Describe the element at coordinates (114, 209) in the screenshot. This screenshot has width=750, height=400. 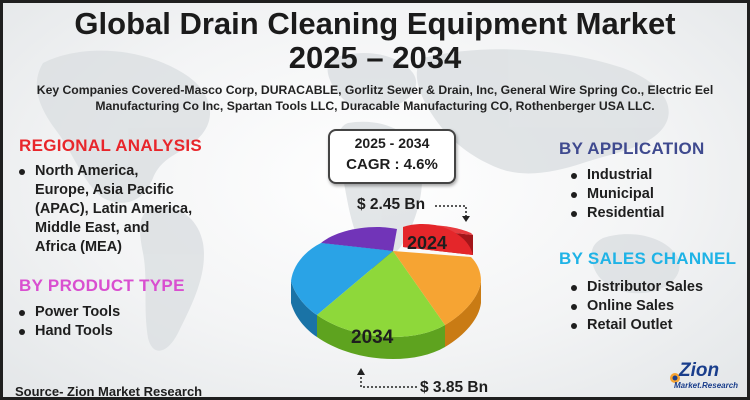
I see `regional-item-3-text: (APAC), Latin America,` at that location.